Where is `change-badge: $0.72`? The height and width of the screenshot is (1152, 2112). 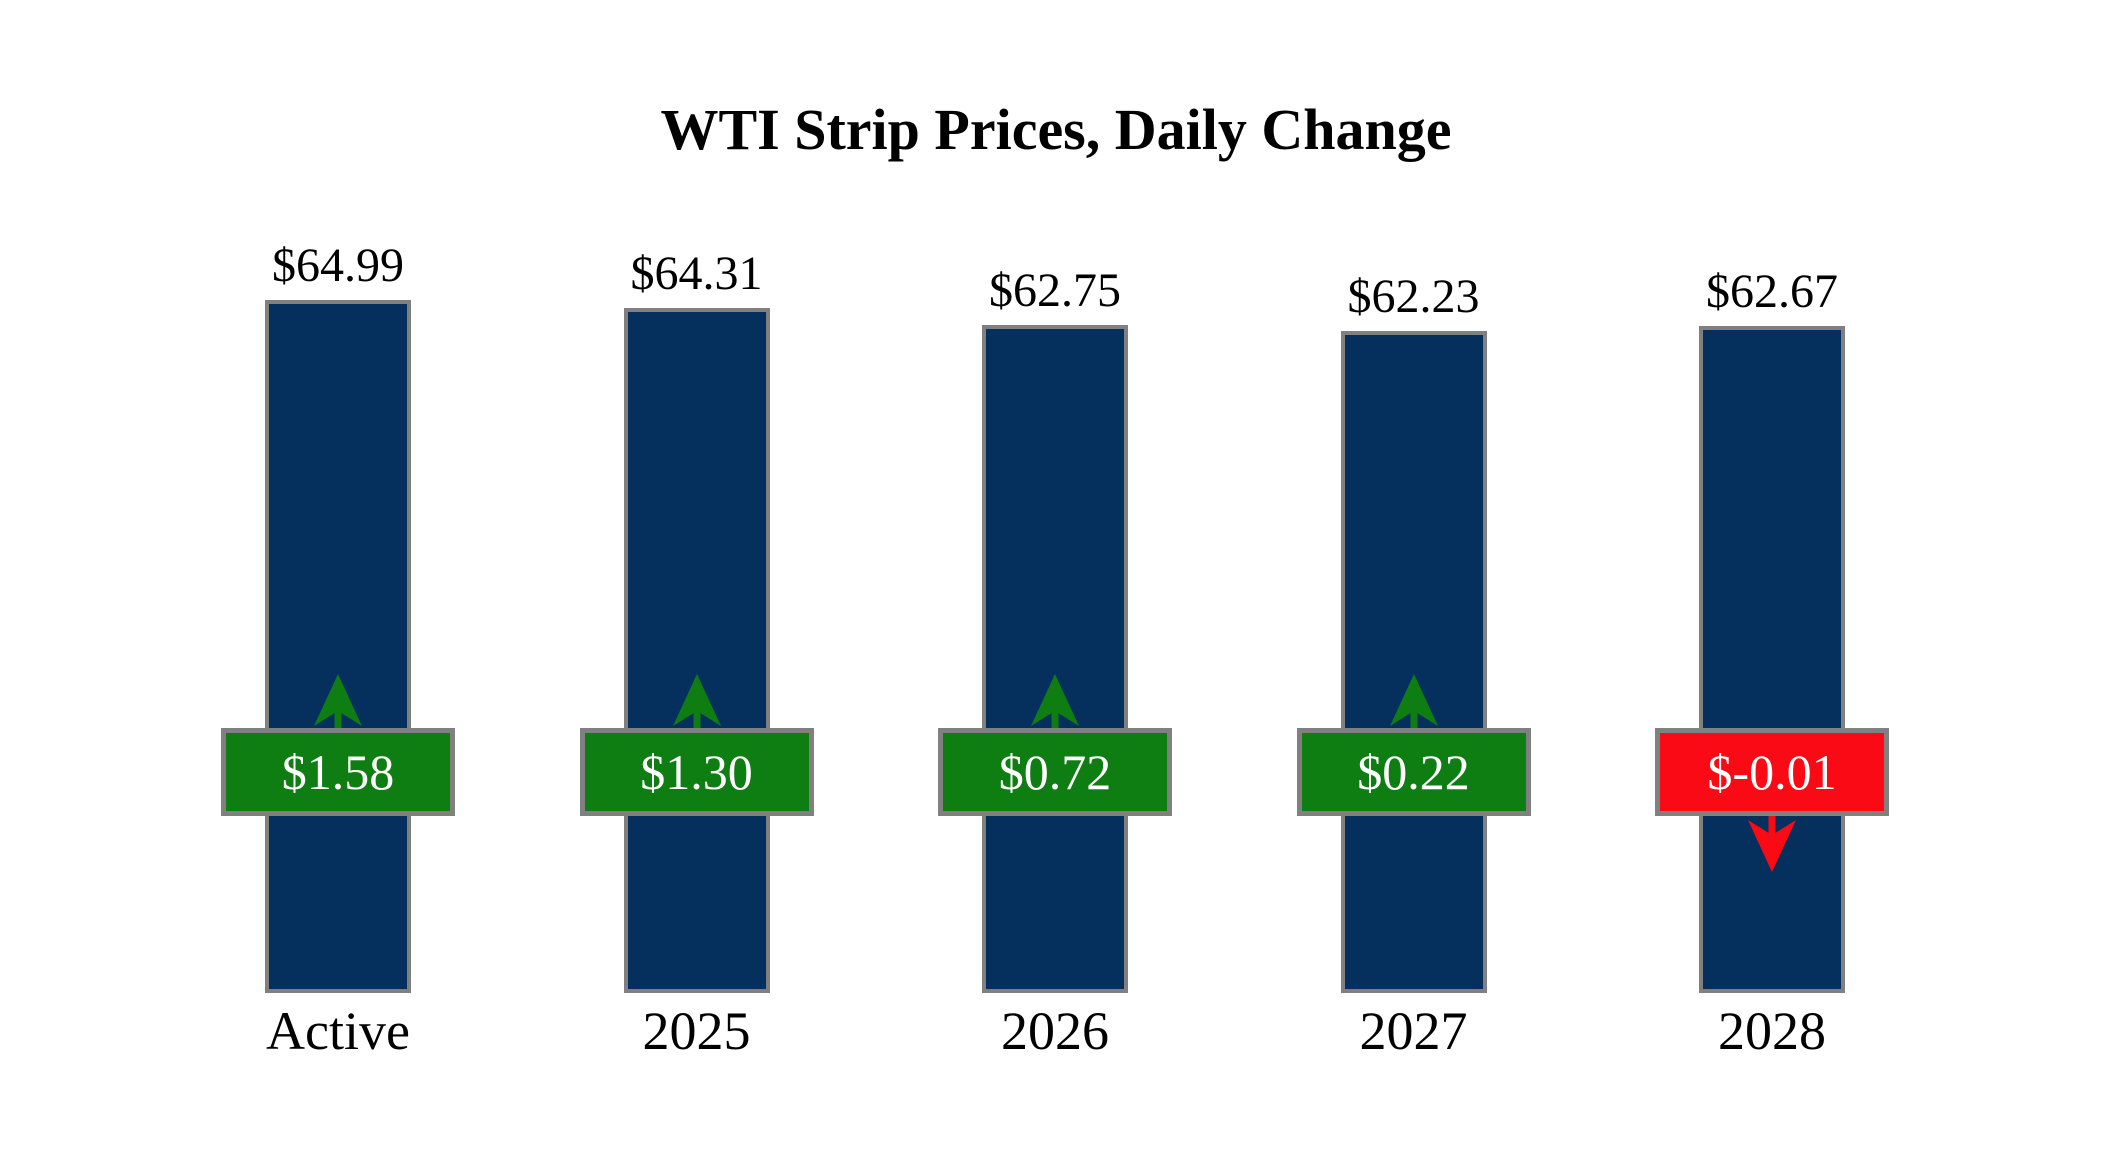
change-badge: $0.72 is located at coordinates (1055, 772).